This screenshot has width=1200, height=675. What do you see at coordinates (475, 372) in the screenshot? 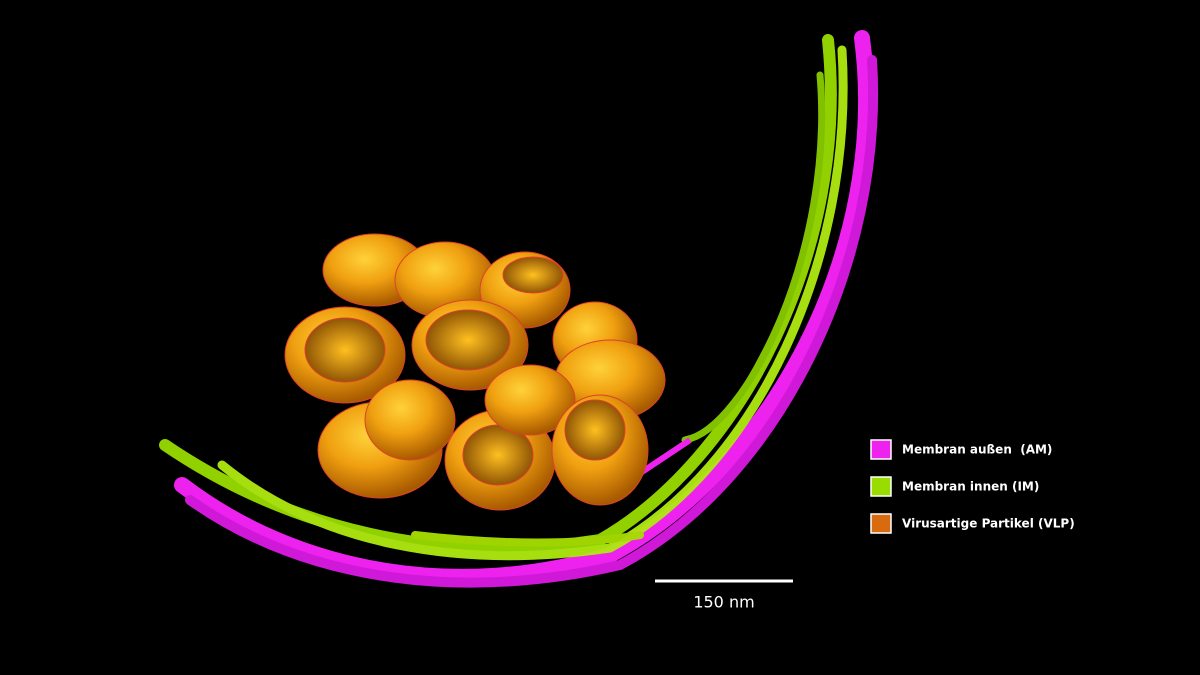
I see `vlp-cluster` at bounding box center [475, 372].